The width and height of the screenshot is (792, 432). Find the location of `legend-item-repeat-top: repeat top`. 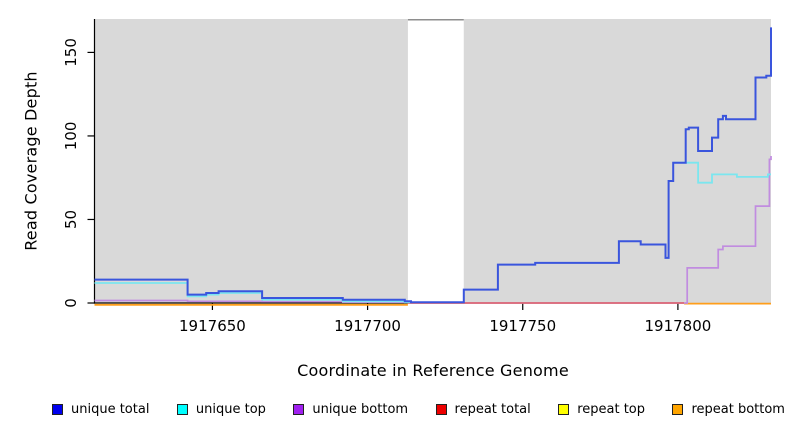

legend-item-repeat-top: repeat top is located at coordinates (601, 409).